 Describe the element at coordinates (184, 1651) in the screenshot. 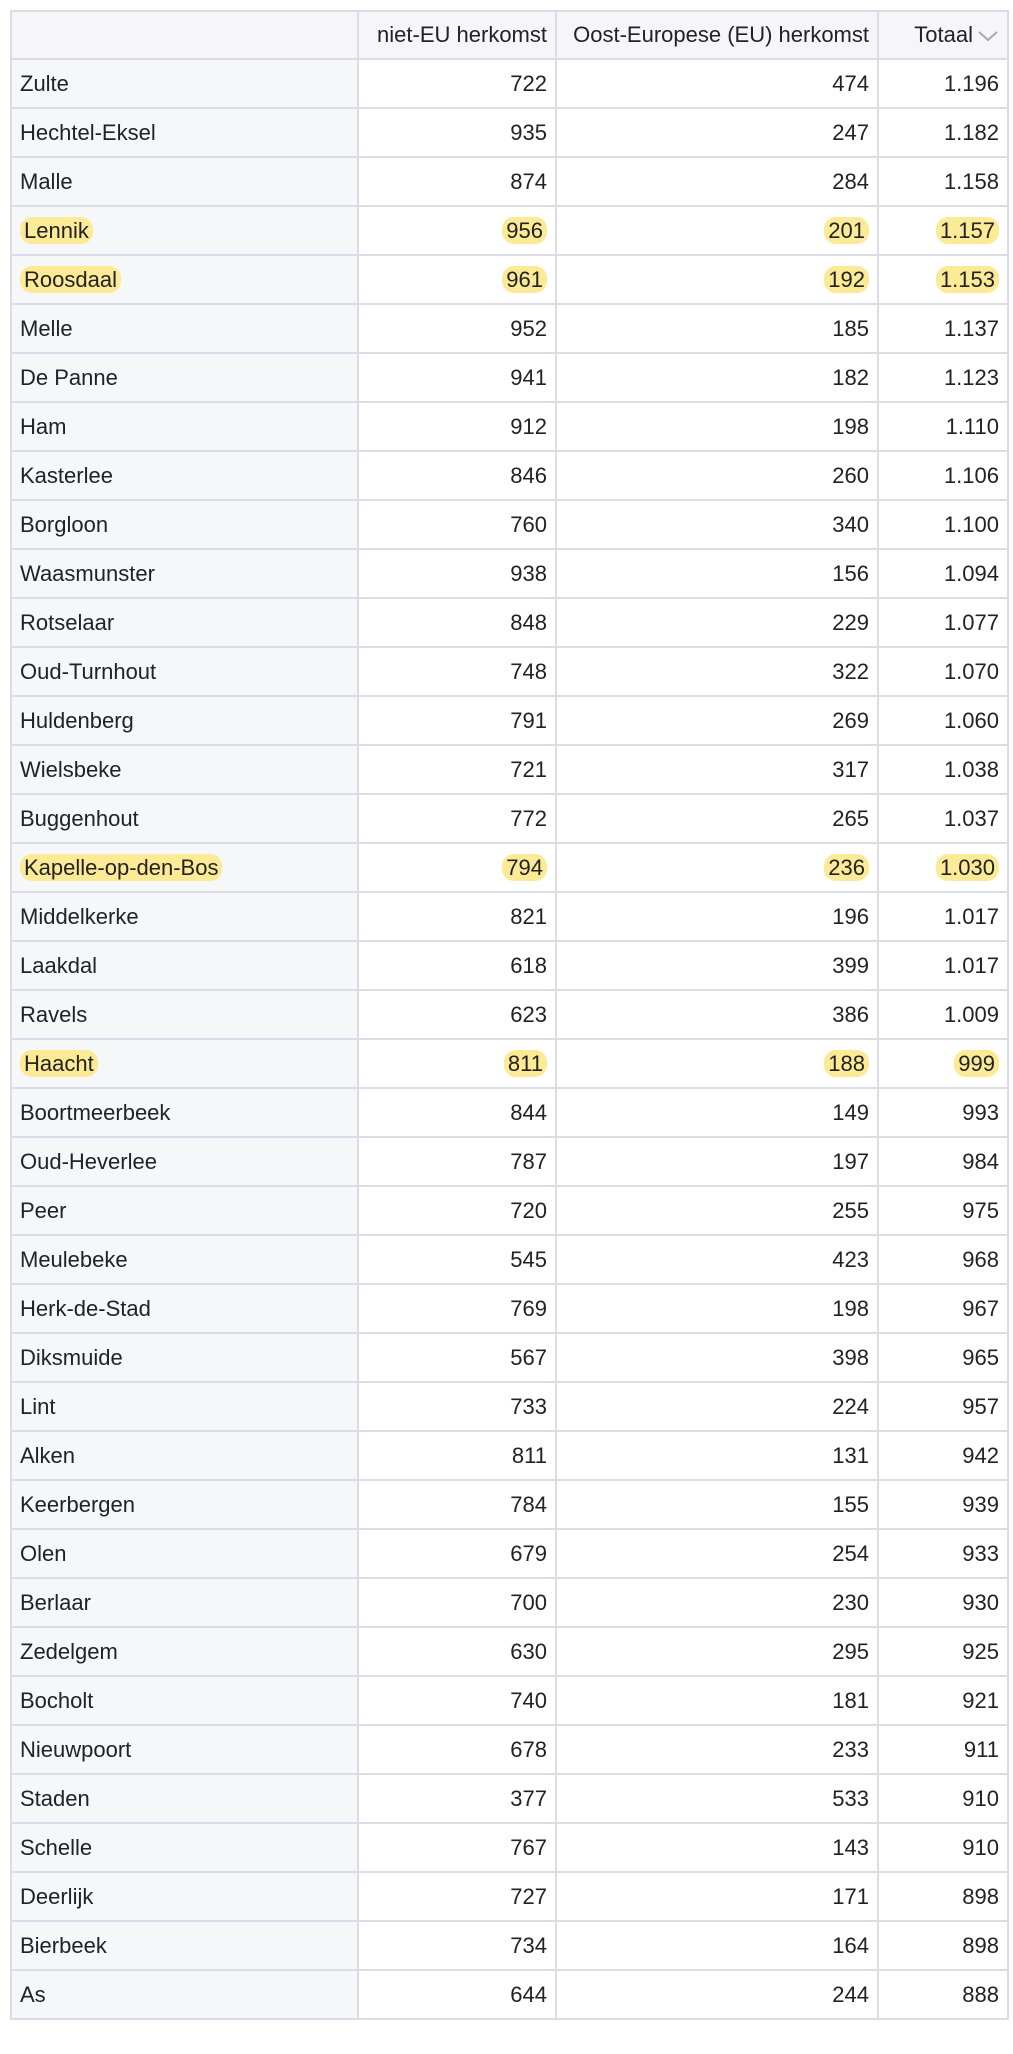

I see `name-cell: Zedelgem` at that location.